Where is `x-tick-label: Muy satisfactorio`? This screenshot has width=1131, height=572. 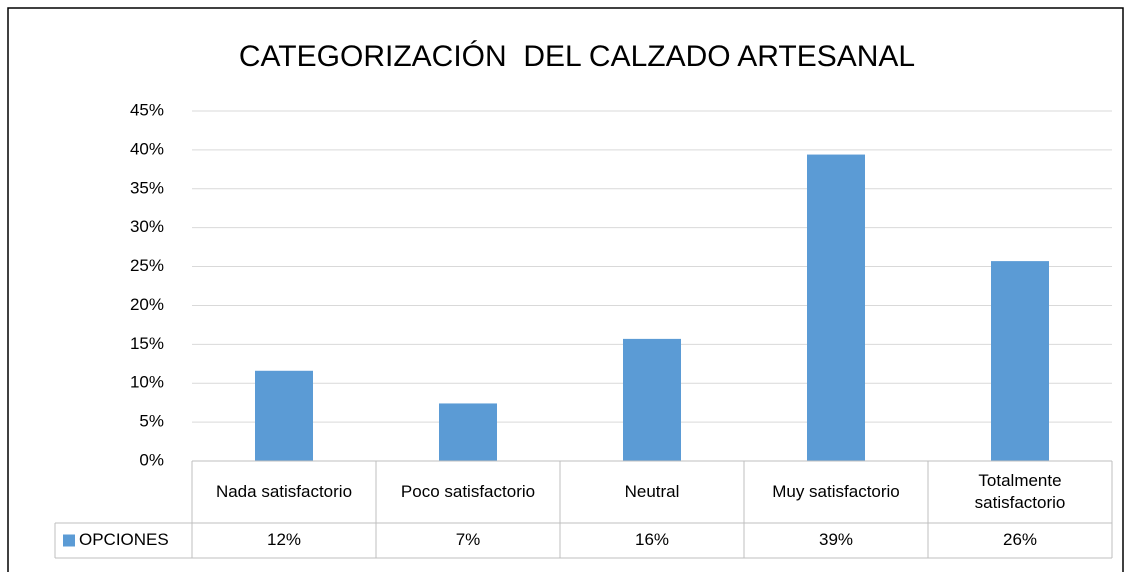 x-tick-label: Muy satisfactorio is located at coordinates (836, 491).